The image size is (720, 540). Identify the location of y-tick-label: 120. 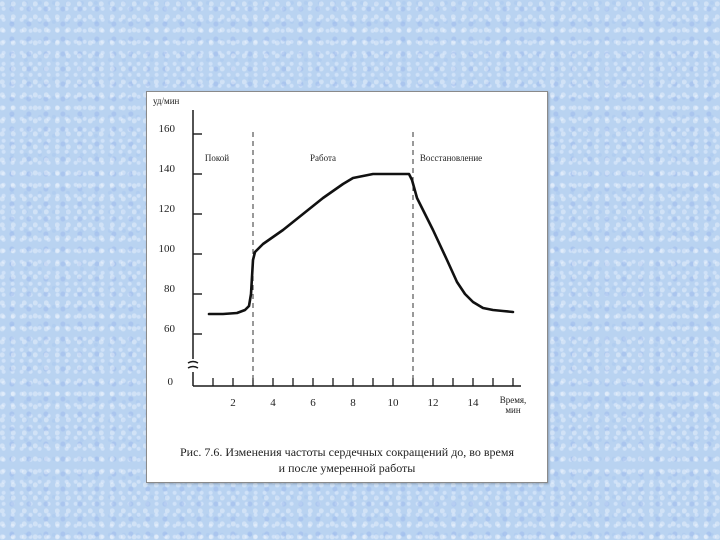
(167, 209).